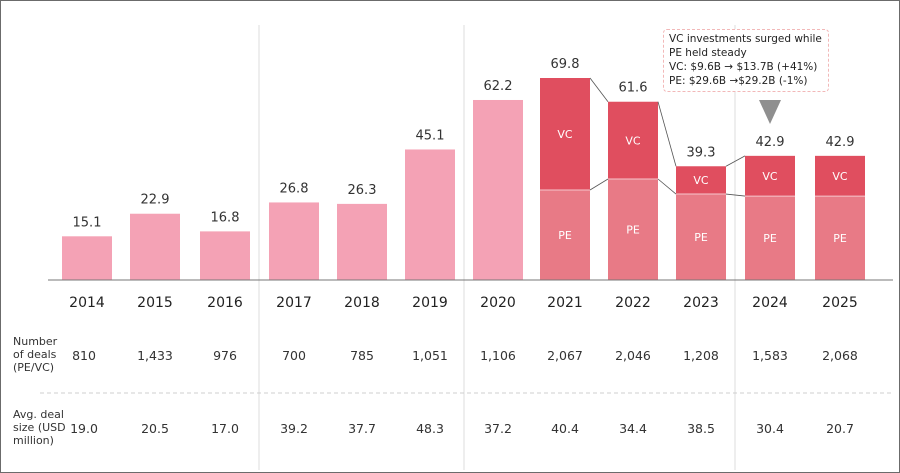  I want to click on table-cell: 34.4, so click(633, 428).